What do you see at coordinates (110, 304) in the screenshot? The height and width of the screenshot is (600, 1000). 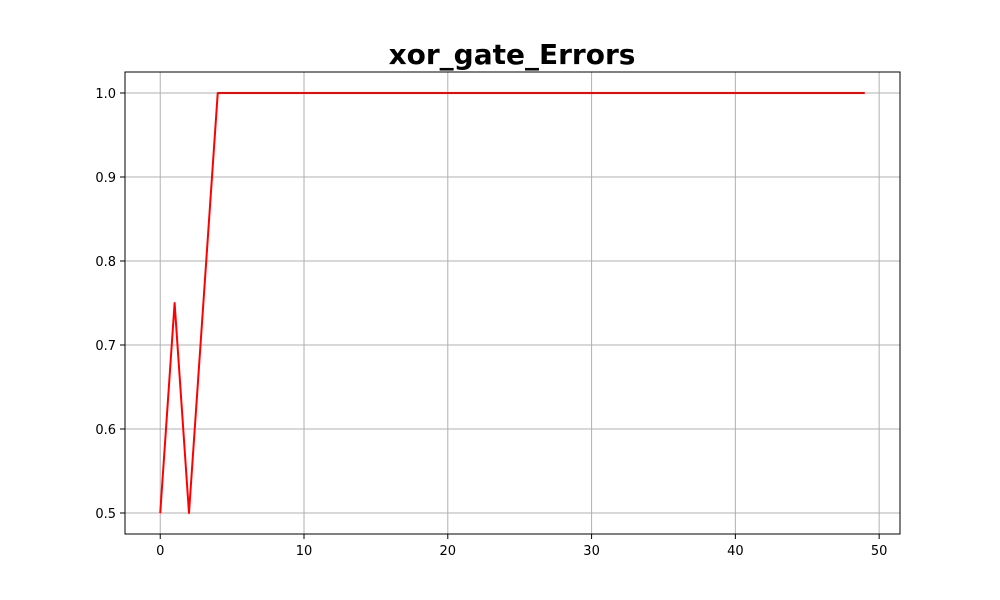 I see `y-axis: 0.5 0.6 0.7 0.8 0.9 1.0` at bounding box center [110, 304].